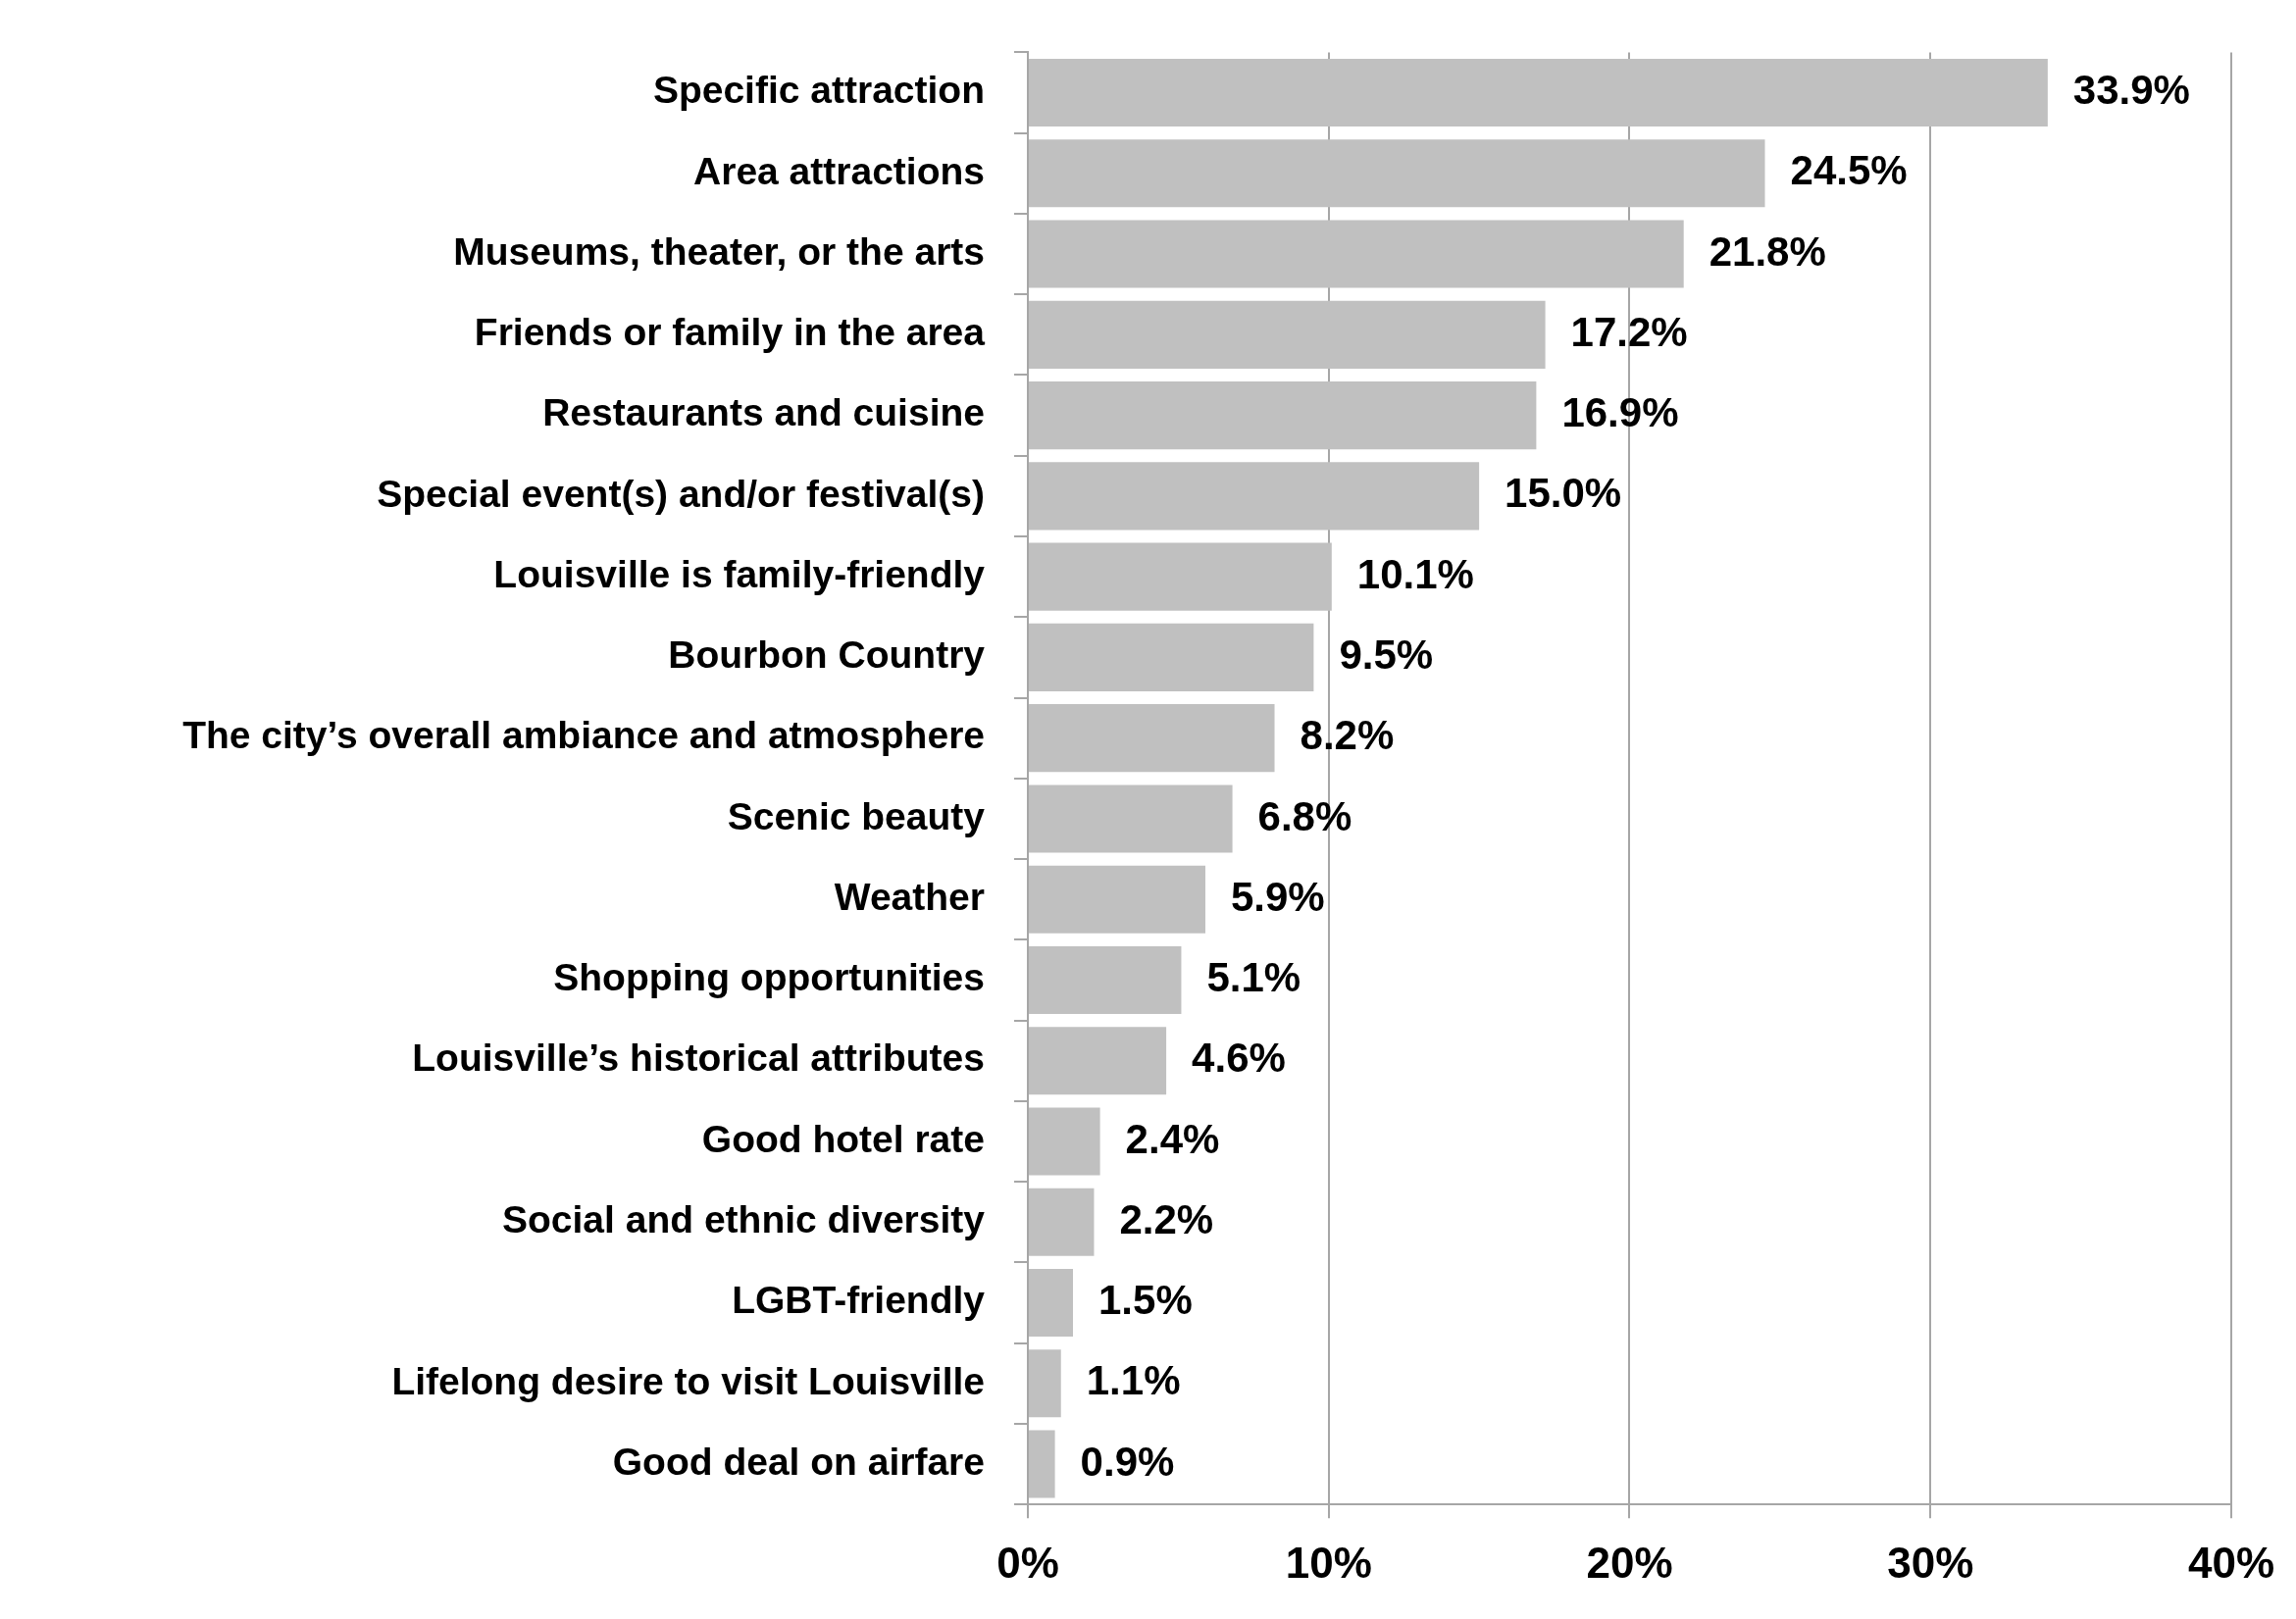 The width and height of the screenshot is (2296, 1619). What do you see at coordinates (698, 1058) in the screenshot?
I see `y-tick-label: Louisville’s historical attributes` at bounding box center [698, 1058].